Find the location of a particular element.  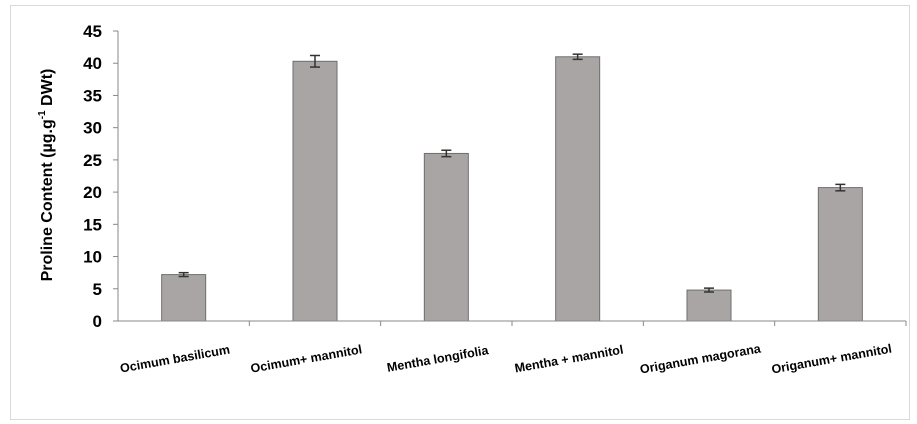

y-axis-title: Proline Content (µg.g-1 DWt) is located at coordinates (46, 175).